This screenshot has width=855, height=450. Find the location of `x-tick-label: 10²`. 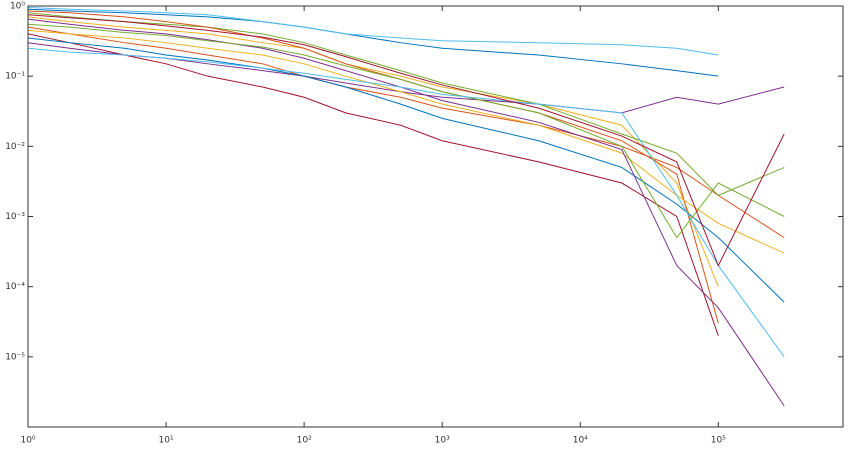

x-tick-label: 10² is located at coordinates (304, 441).